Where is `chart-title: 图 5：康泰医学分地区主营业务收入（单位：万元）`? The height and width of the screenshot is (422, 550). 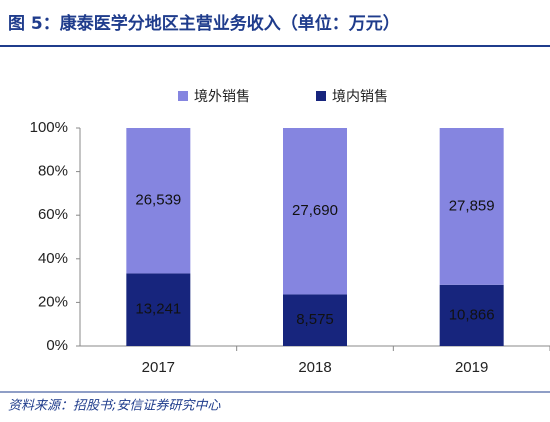 chart-title: 图 5：康泰医学分地区主营业务收入（单位：万元） is located at coordinates (204, 23).